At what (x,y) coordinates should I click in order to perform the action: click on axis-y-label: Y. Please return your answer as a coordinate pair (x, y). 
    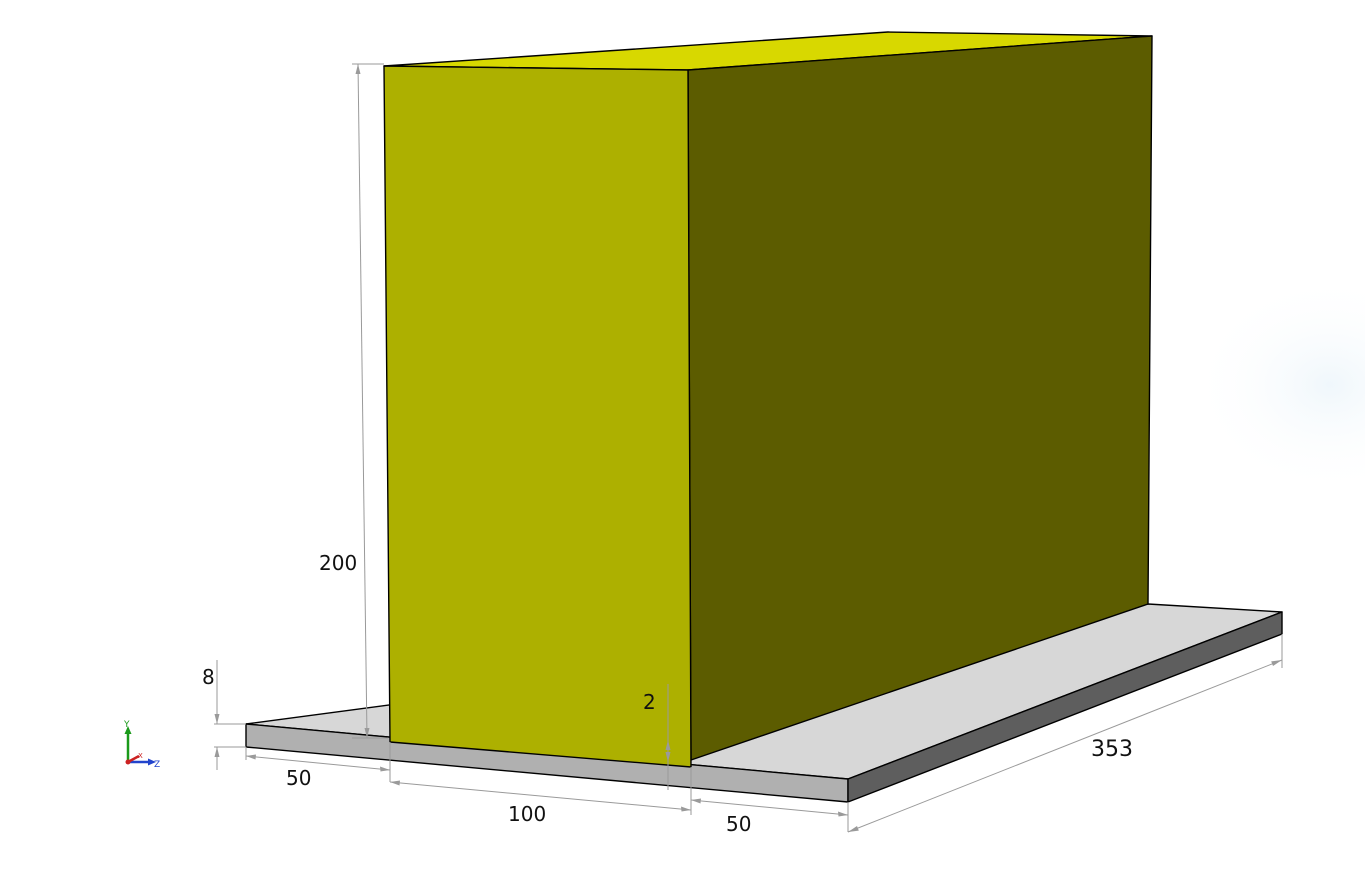
    Looking at the image, I should click on (126, 725).